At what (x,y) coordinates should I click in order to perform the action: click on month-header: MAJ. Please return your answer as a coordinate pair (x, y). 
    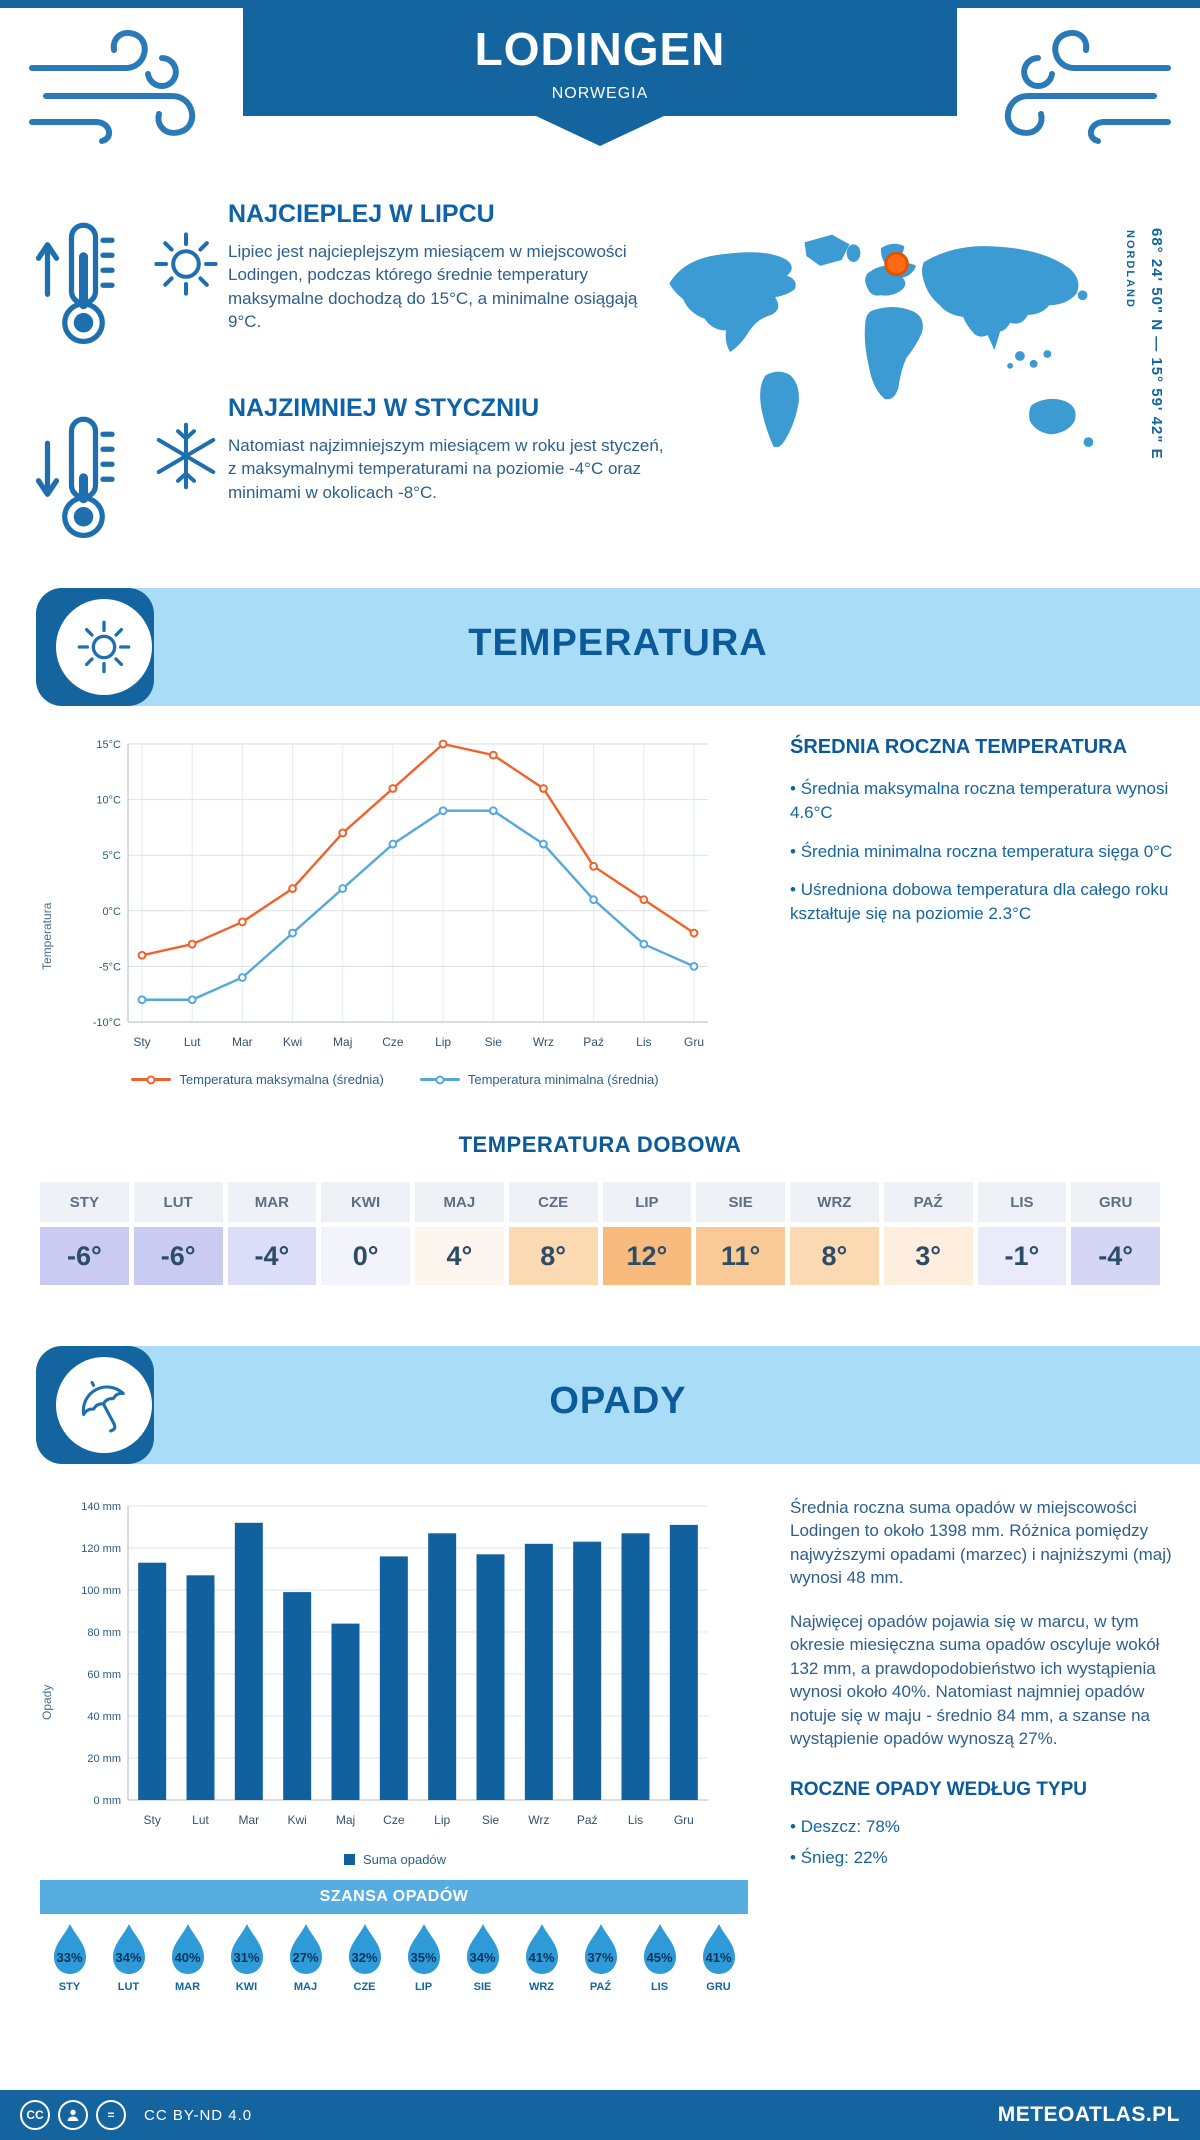
    Looking at the image, I should click on (459, 1202).